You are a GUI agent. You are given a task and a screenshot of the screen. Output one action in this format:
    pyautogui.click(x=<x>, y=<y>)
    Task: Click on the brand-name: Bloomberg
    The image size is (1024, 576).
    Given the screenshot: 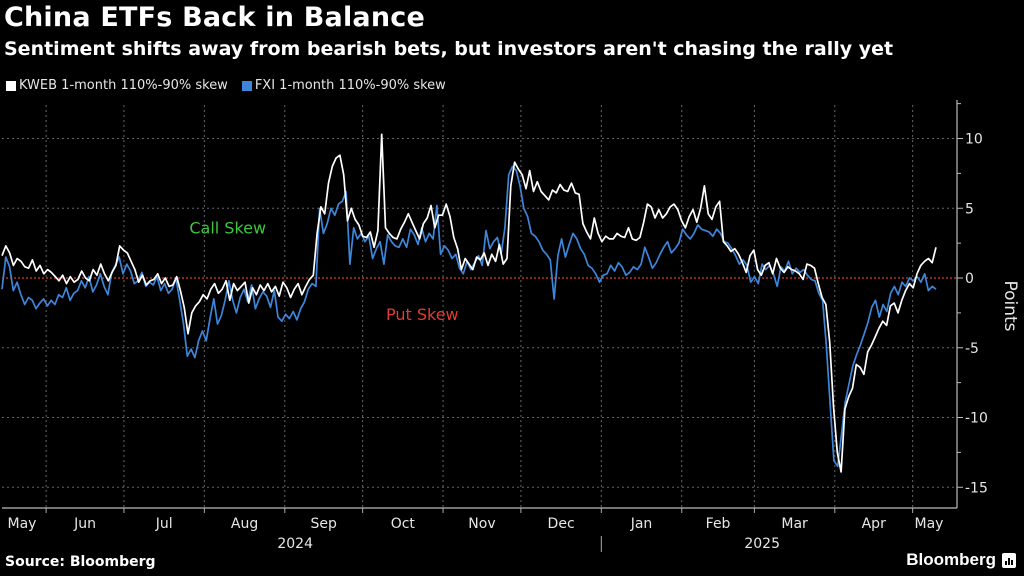 What is the action you would take?
    pyautogui.click(x=951, y=559)
    